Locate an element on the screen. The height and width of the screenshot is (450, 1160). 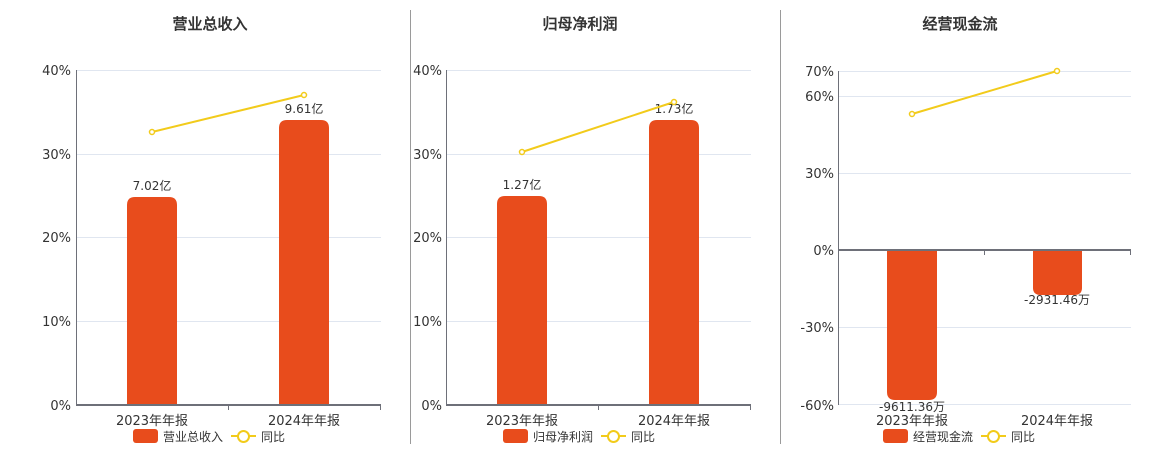
legend: 营业总收入 同比 is located at coordinates (209, 436).